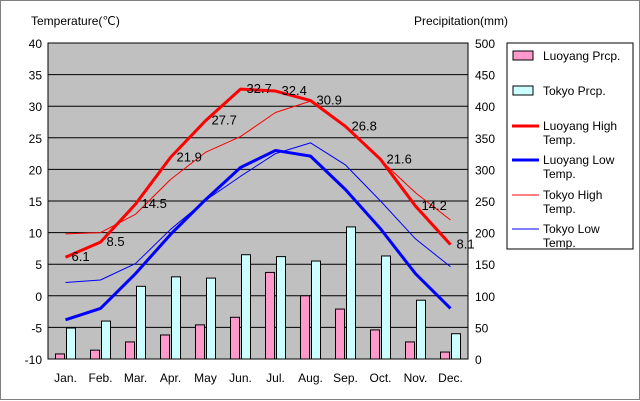  Describe the element at coordinates (36, 202) in the screenshot. I see `left-tick-label: 15` at that location.